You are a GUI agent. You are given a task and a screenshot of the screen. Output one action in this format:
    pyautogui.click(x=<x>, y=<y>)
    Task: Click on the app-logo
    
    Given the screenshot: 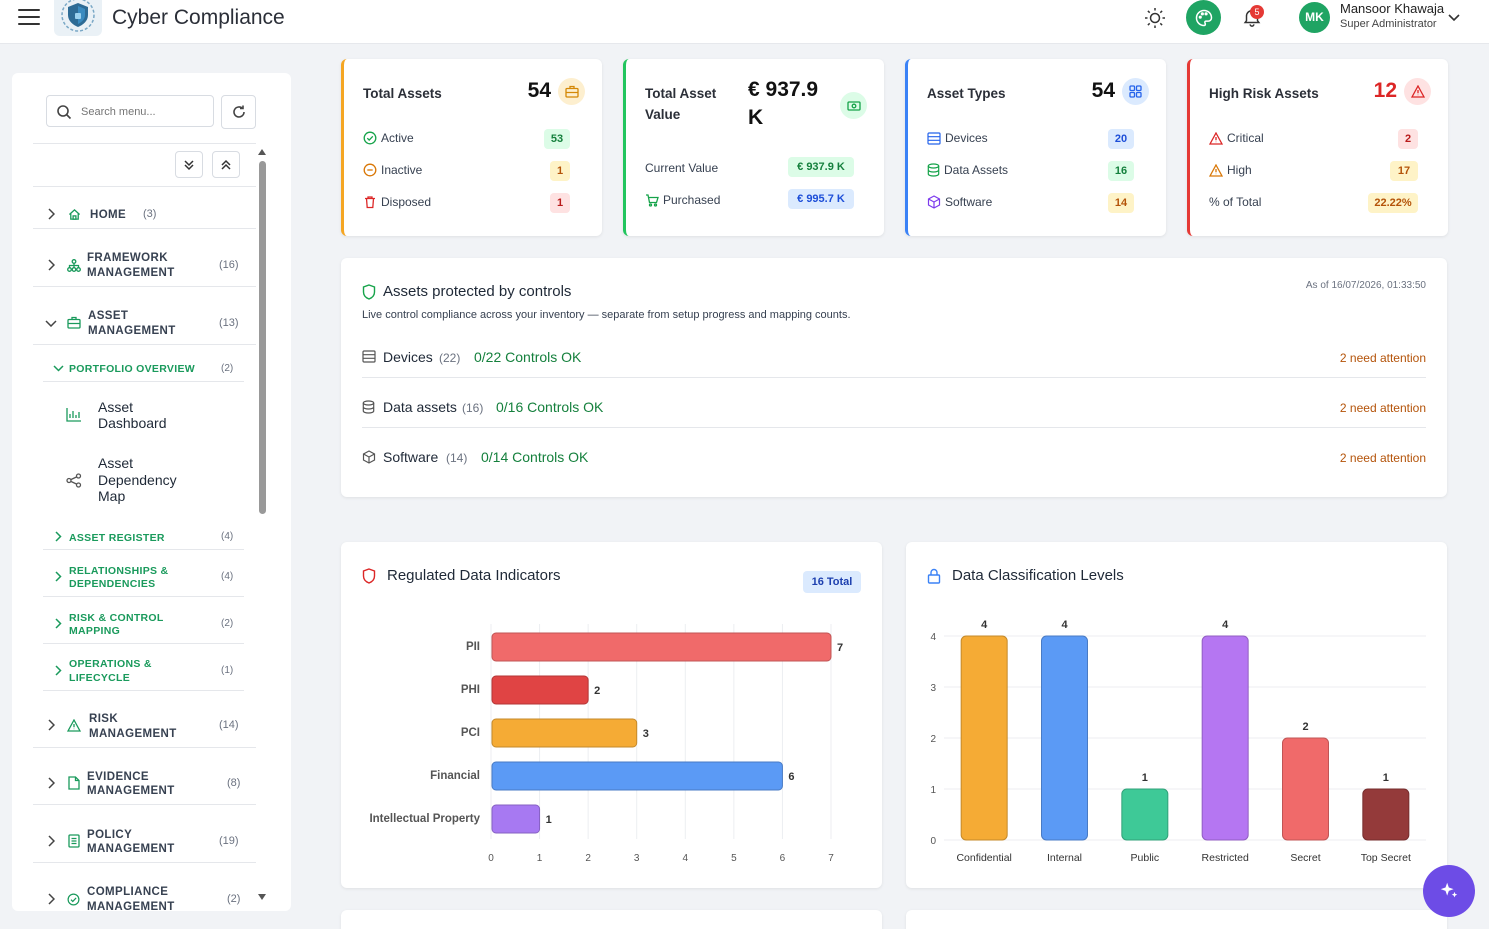 What is the action you would take?
    pyautogui.click(x=78, y=18)
    